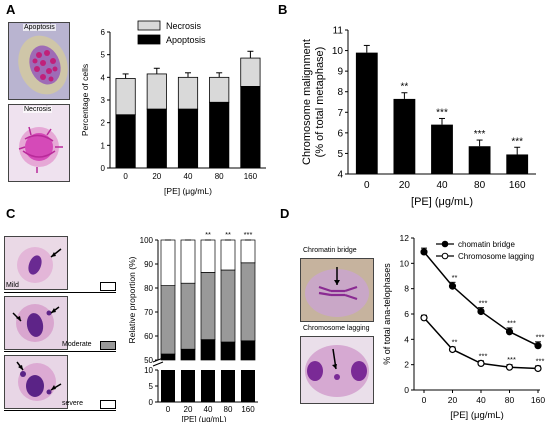 The width and height of the screenshot is (550, 428). Describe the element at coordinates (283, 9) in the screenshot. I see `panel-letter-b: B` at that location.